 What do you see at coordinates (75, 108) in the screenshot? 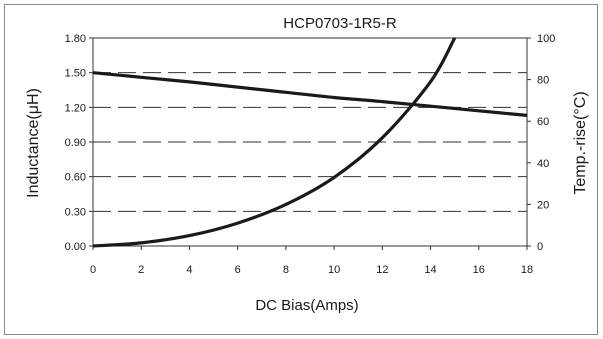
I see `y-left-tick-label-4: 1.20` at bounding box center [75, 108].